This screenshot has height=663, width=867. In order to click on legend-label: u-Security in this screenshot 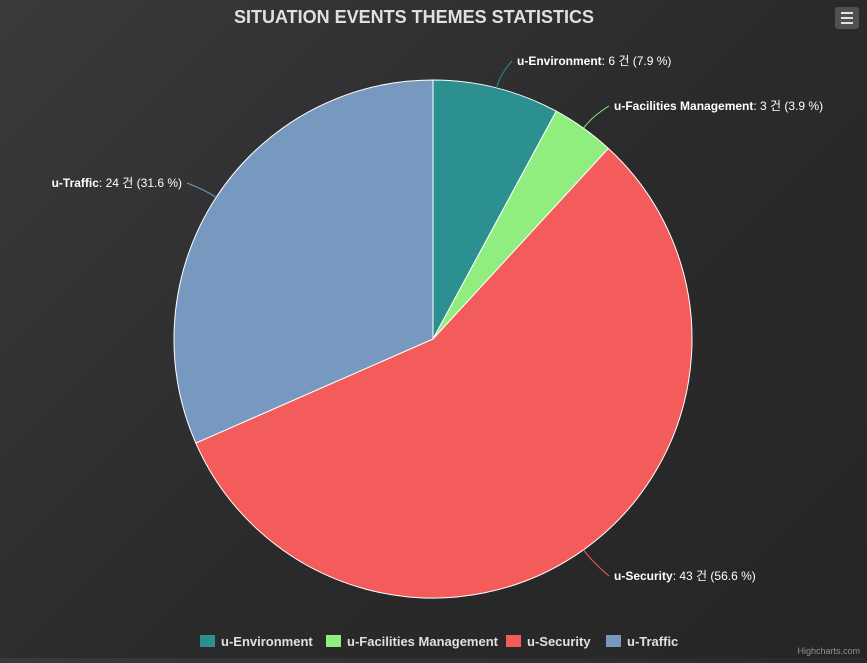, I will do `click(559, 641)`.